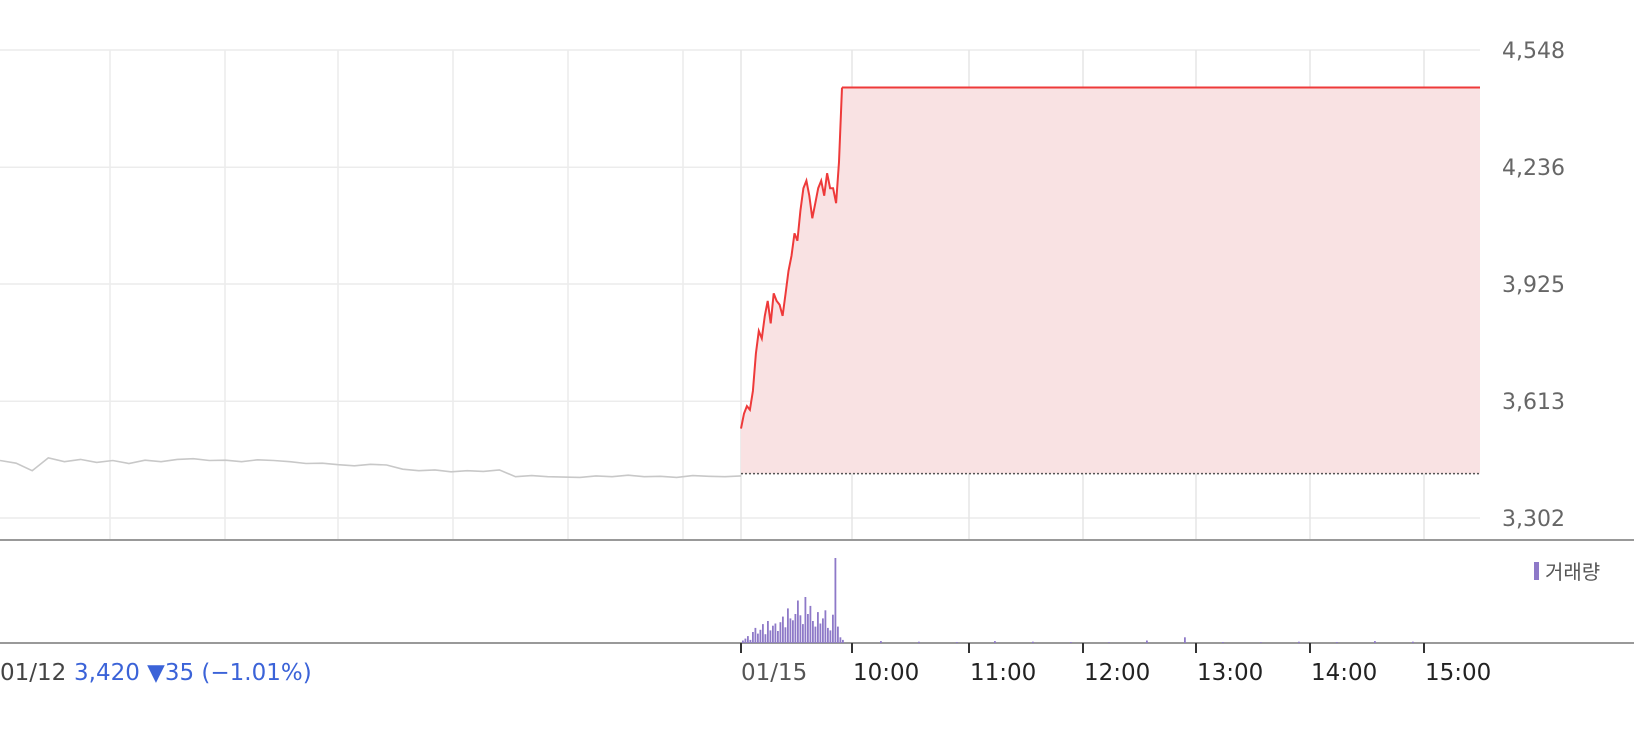 The width and height of the screenshot is (1634, 732). What do you see at coordinates (1003, 673) in the screenshot?
I see `x-tick-label: 11:00` at bounding box center [1003, 673].